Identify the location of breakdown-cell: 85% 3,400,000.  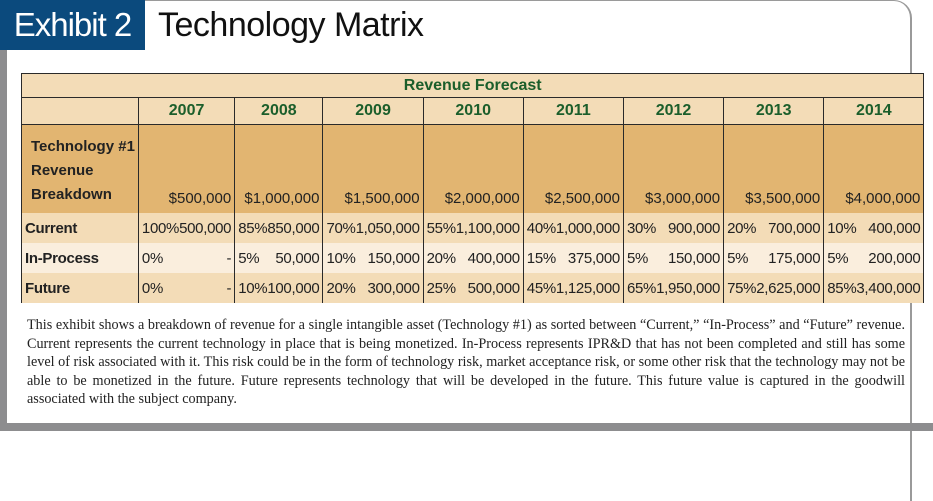
(874, 288).